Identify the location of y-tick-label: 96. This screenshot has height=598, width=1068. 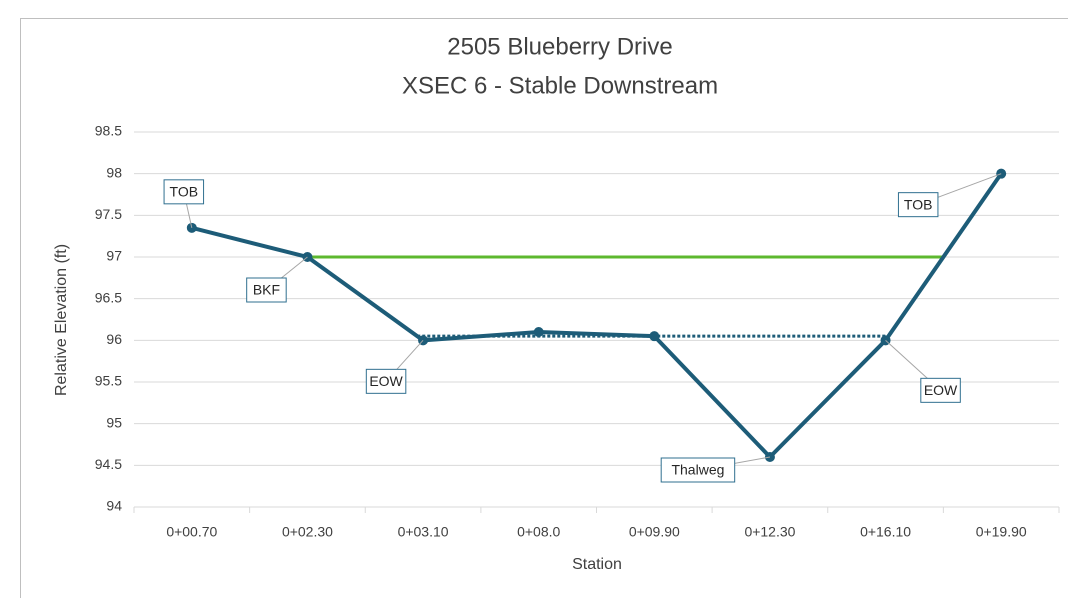
(114, 339).